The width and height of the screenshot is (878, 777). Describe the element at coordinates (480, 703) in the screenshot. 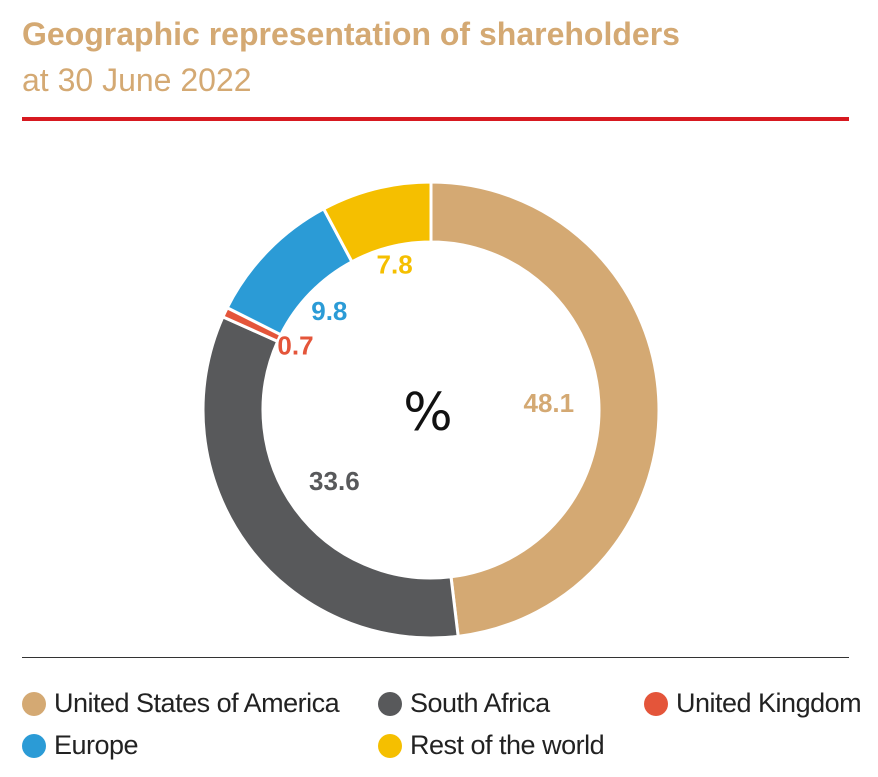

I see `legend-label-south-africa: South Africa` at that location.